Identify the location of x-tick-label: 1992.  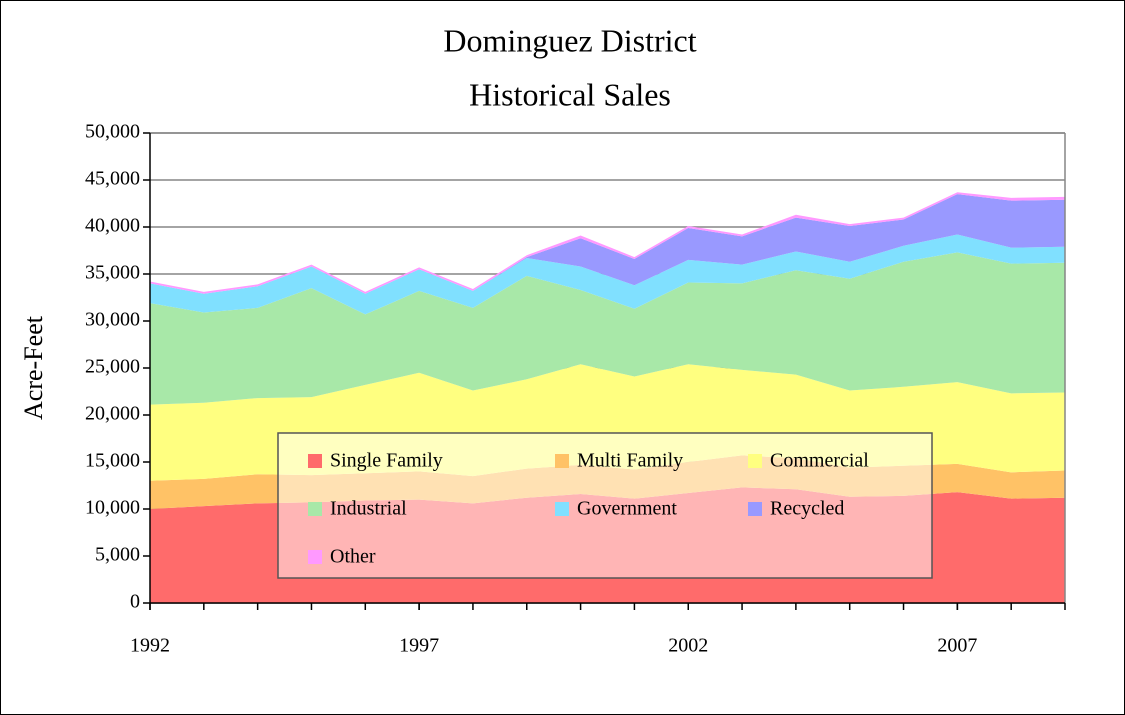
(150, 646).